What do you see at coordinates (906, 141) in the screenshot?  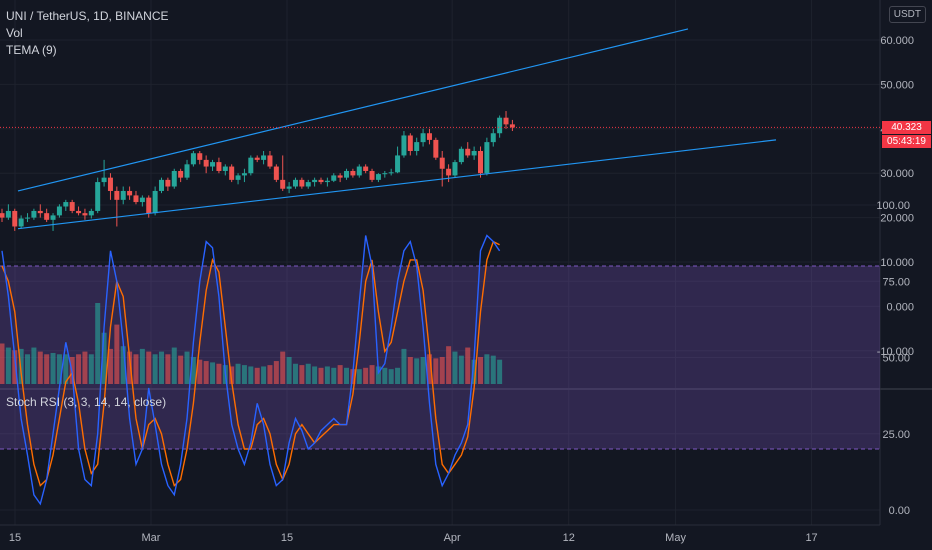 I see `countdown-label: 05:43:19` at bounding box center [906, 141].